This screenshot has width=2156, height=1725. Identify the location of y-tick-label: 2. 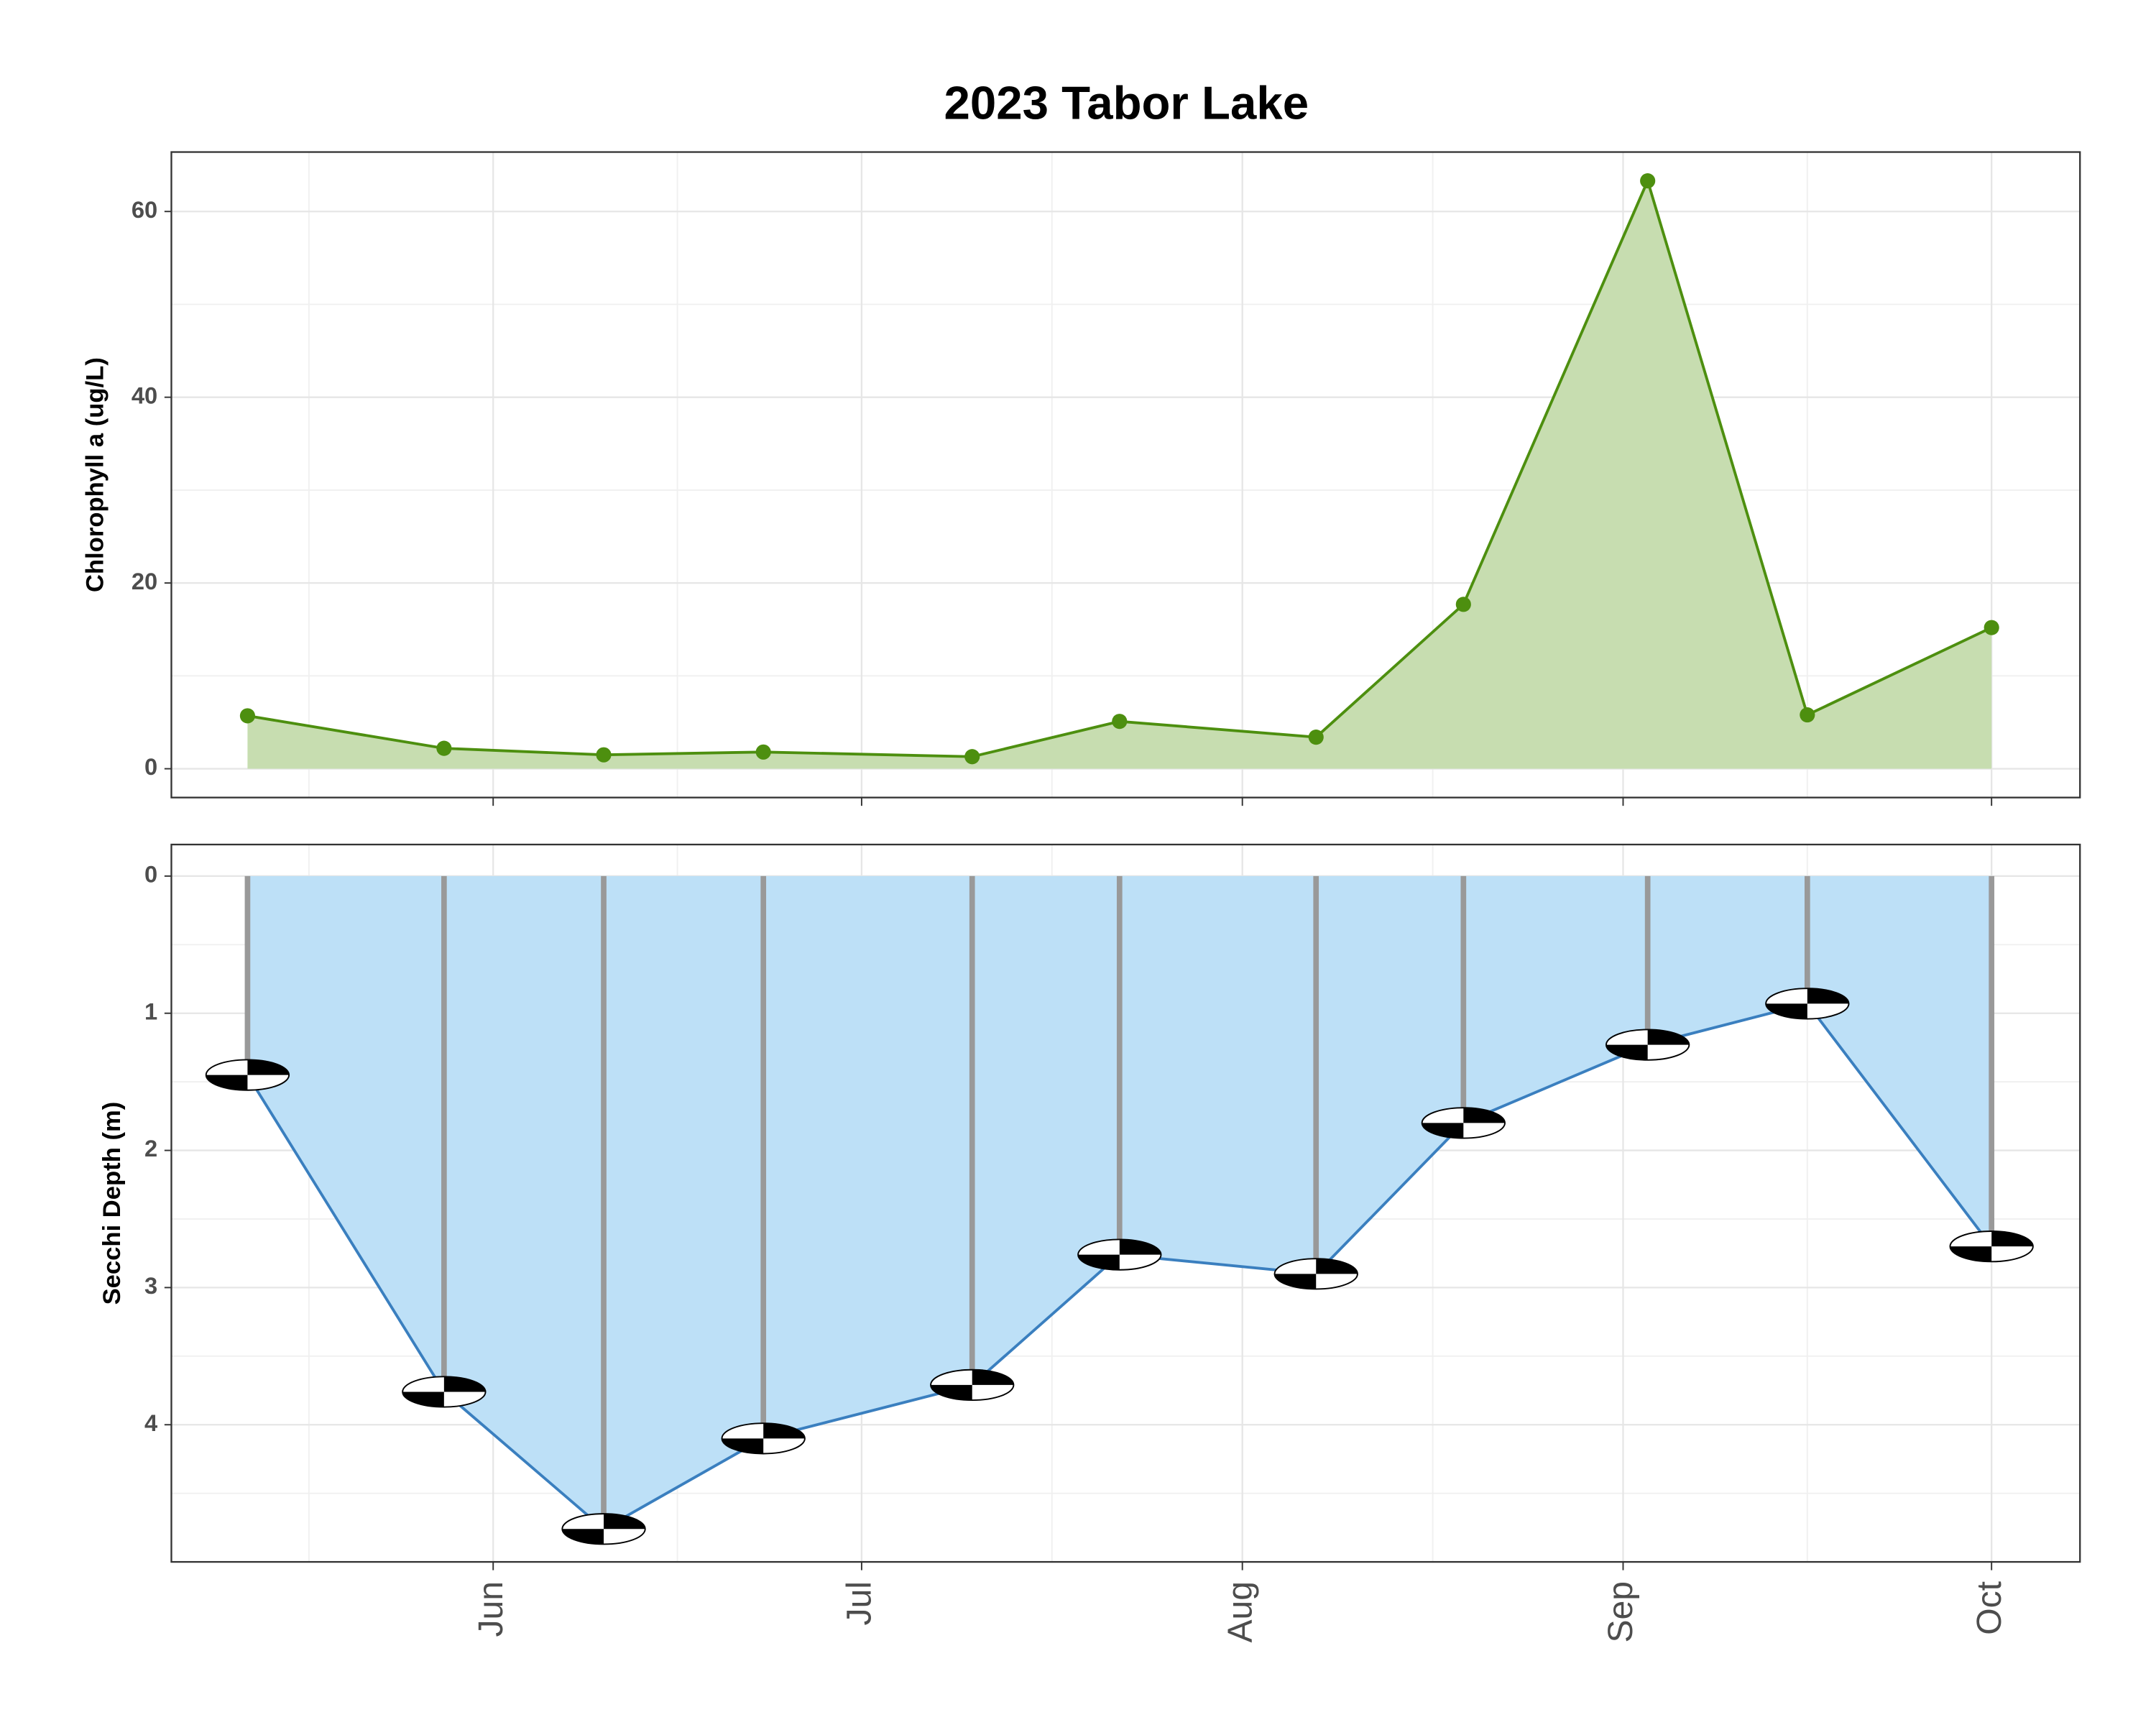
(150, 1148).